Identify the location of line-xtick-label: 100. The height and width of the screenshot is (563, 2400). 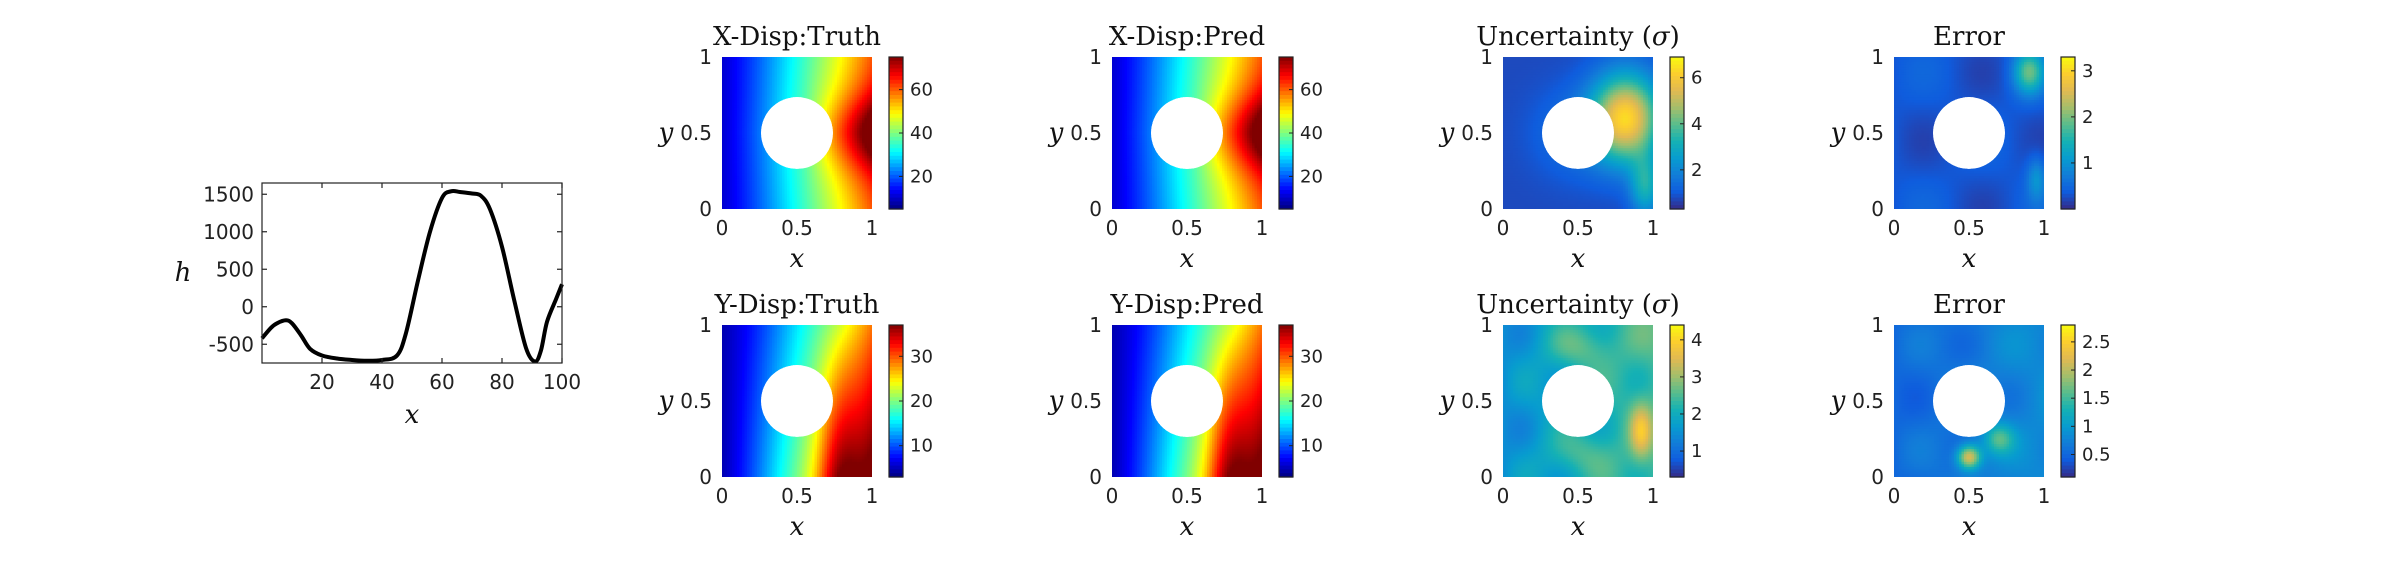
(562, 382).